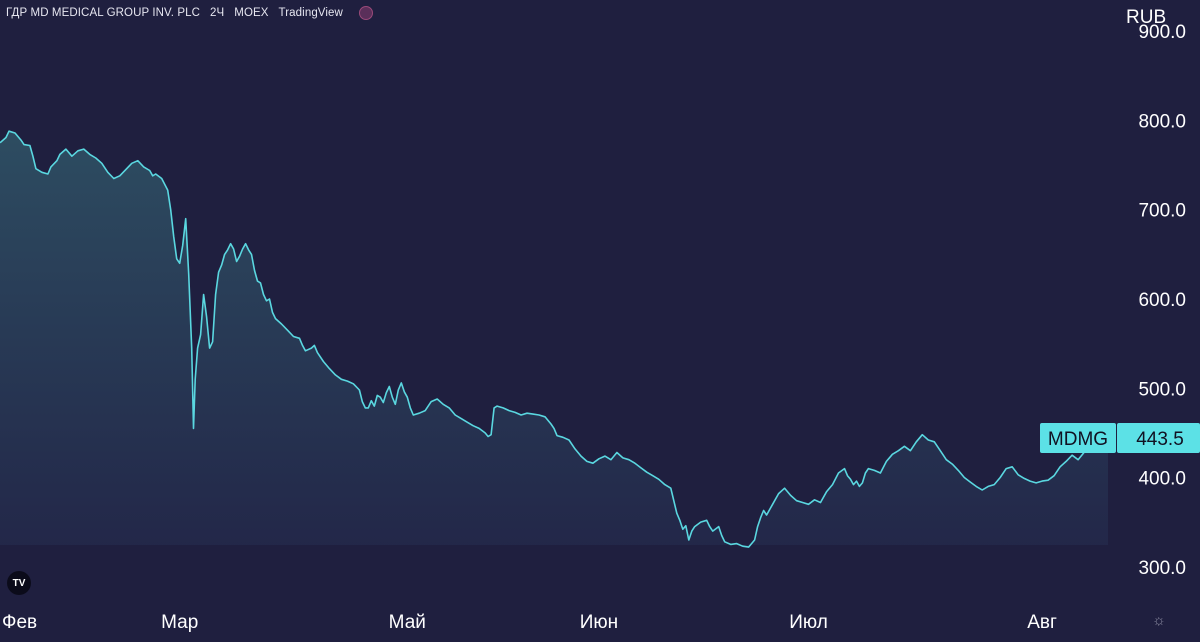 The height and width of the screenshot is (642, 1200). Describe the element at coordinates (1162, 211) in the screenshot. I see `y-tick-label: 700.0` at that location.